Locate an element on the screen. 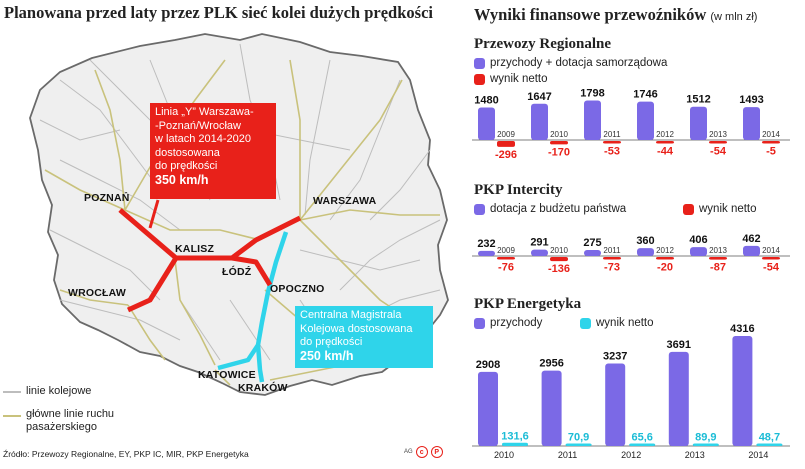  net-label: -20 is located at coordinates (665, 268).